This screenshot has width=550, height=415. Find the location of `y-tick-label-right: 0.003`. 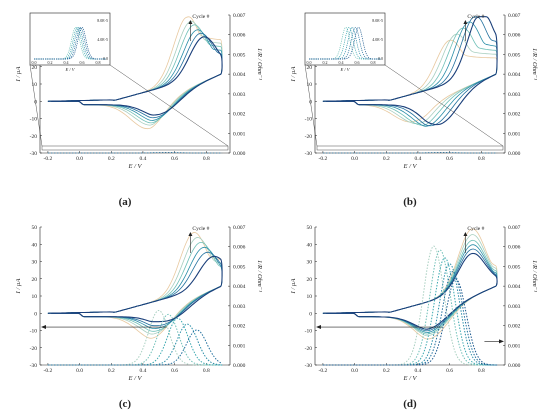

y-tick-label-right: 0.003 is located at coordinates (239, 307).